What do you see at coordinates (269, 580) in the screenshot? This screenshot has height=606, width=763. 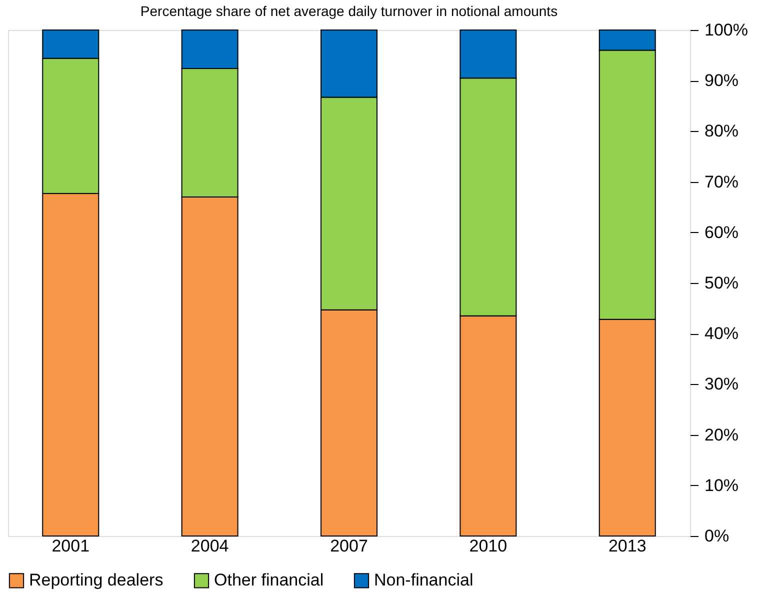 I see `legend-label: Other financial` at bounding box center [269, 580].